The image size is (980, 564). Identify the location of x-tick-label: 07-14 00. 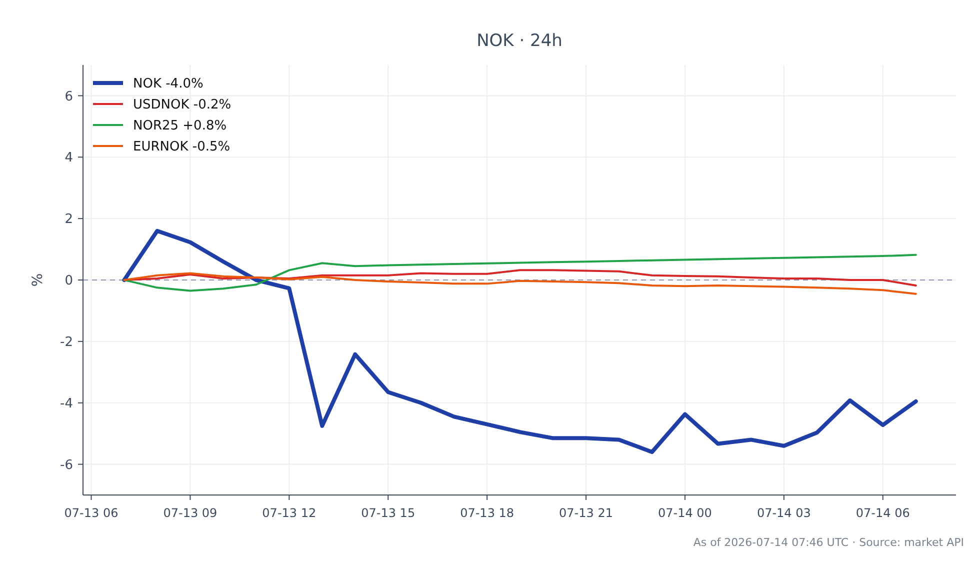
(685, 513).